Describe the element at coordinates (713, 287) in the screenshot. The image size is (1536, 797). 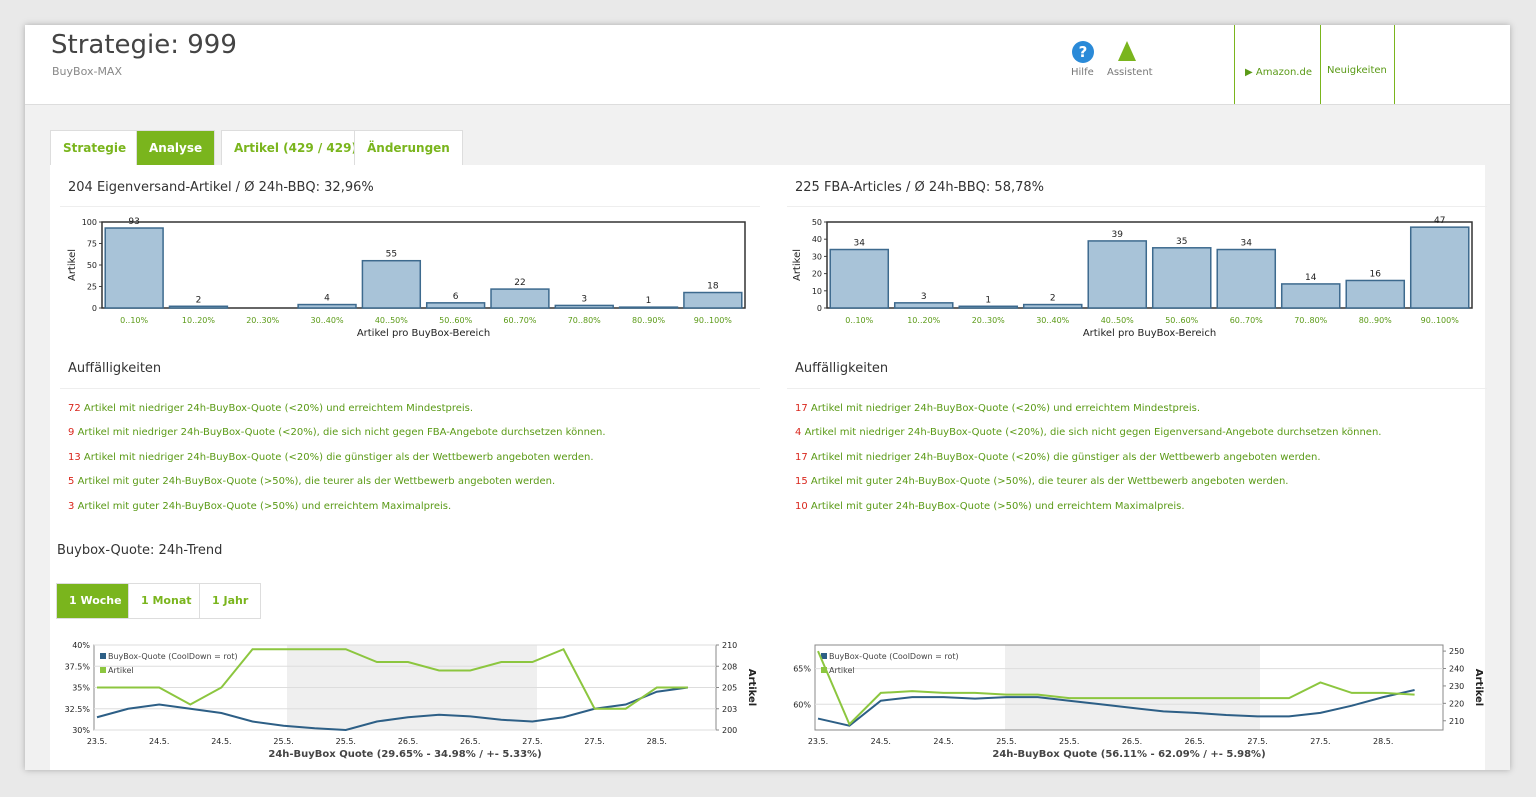
I see `data-label: 18` at that location.